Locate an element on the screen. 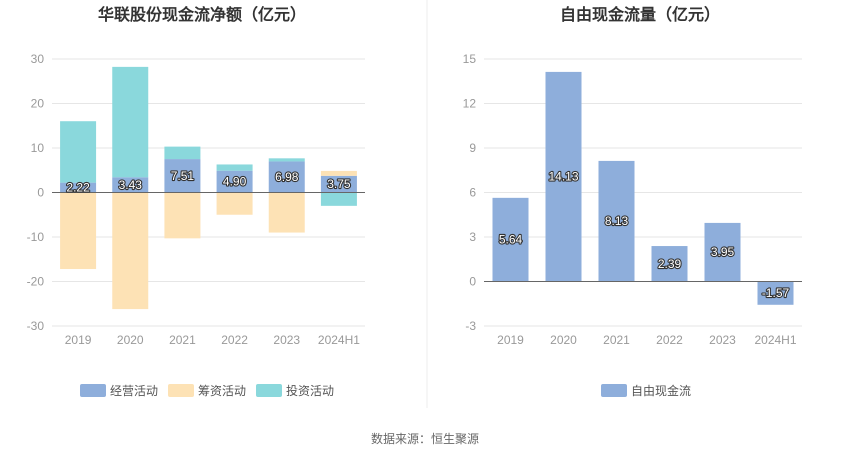 This screenshot has width=850, height=459. legend-label: 筹资活动 is located at coordinates (222, 391).